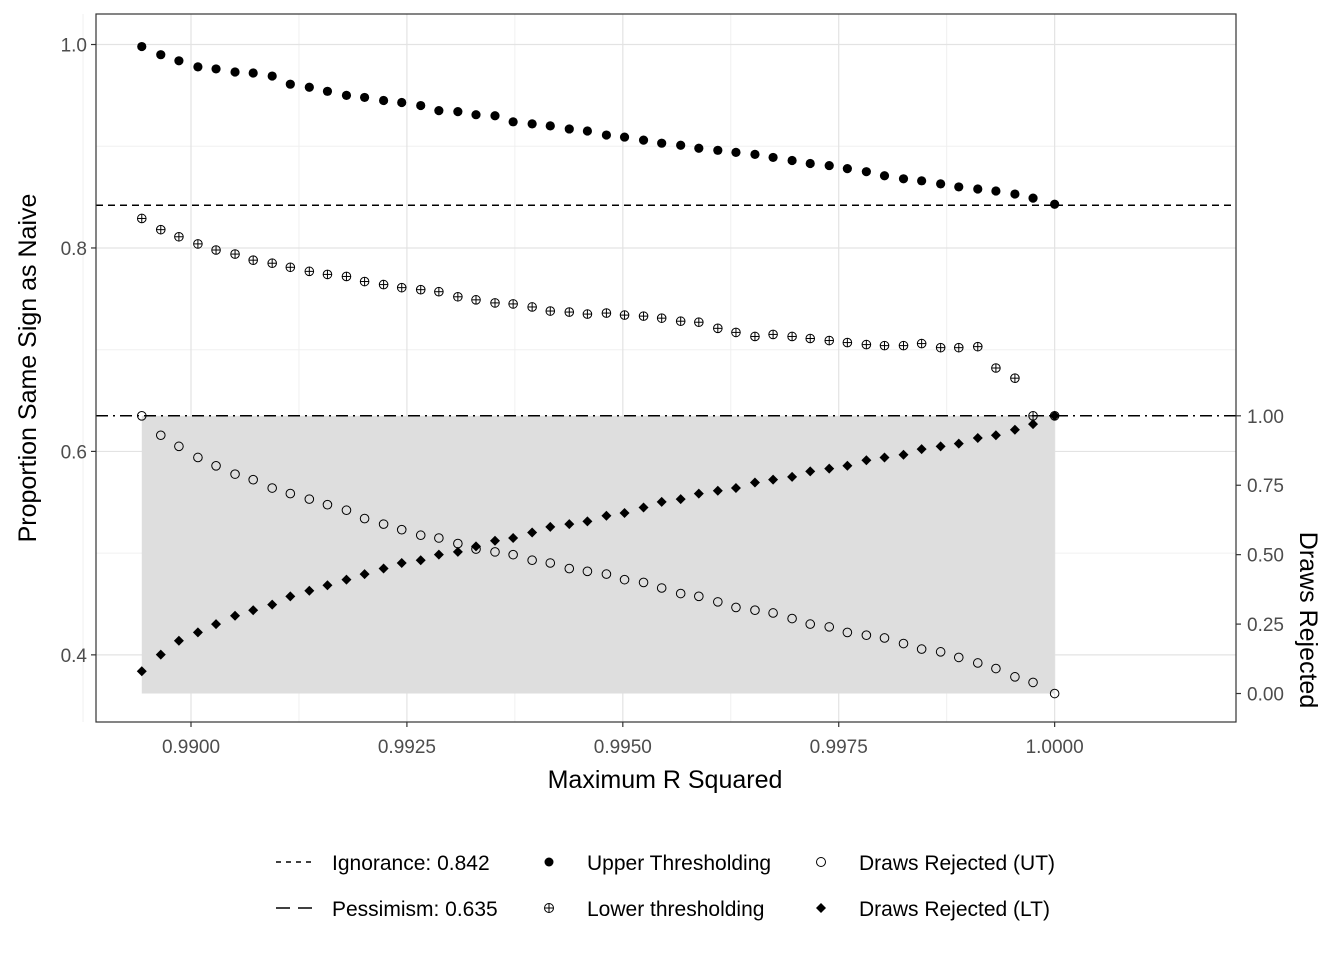  Describe the element at coordinates (679, 863) in the screenshot. I see `legend-label-upper-thresholding: Upper Thresholding` at that location.